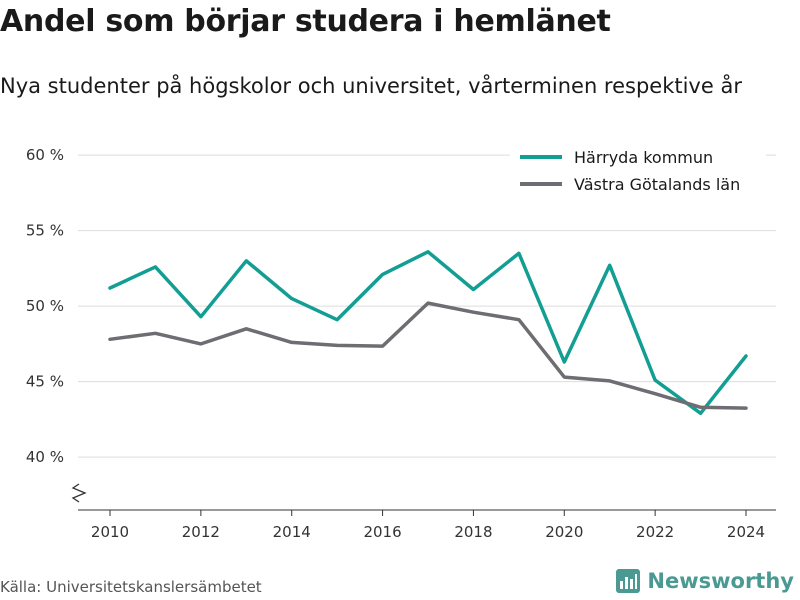  I want to click on x-tick-label: 2016, so click(382, 532).